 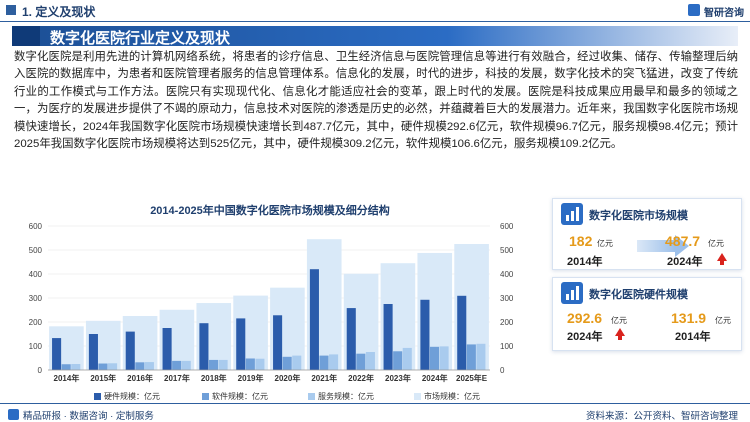 I want to click on y-tick-label-left: 0, so click(x=40, y=370).